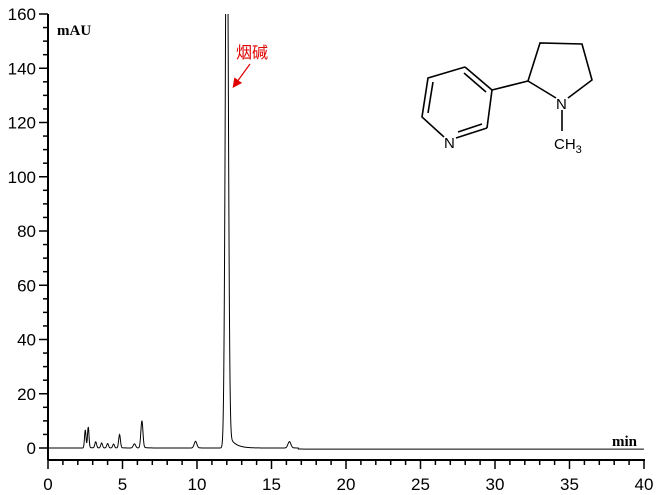 The image size is (660, 495). Describe the element at coordinates (47, 484) in the screenshot. I see `x-tick-label: 0` at that location.